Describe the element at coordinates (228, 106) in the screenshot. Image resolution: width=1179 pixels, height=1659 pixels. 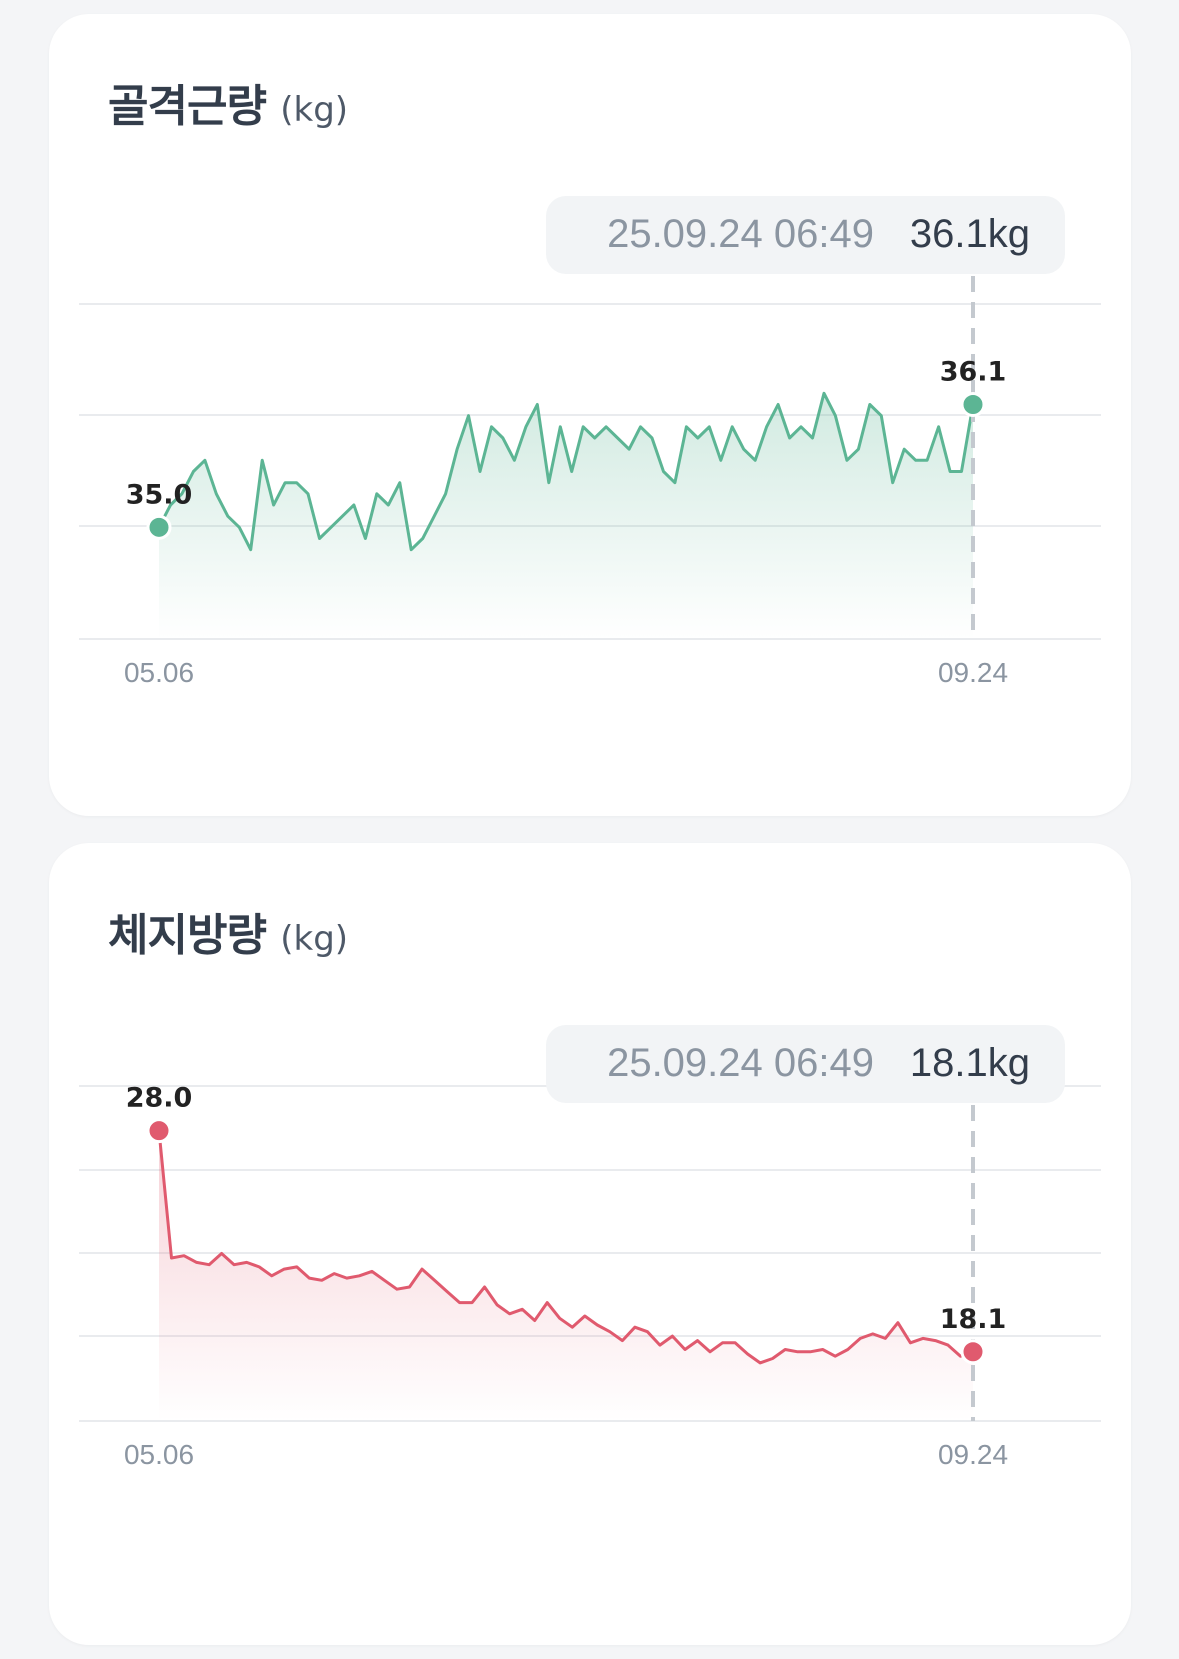
I see `card-title: 골격근량 (kg)` at that location.